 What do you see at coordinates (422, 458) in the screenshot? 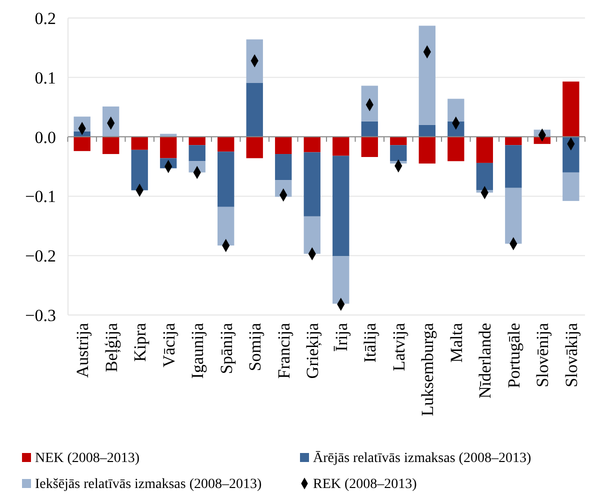
I see `legend-label: Ārējās relatīvās izmaksas (2008–2013)` at bounding box center [422, 458].